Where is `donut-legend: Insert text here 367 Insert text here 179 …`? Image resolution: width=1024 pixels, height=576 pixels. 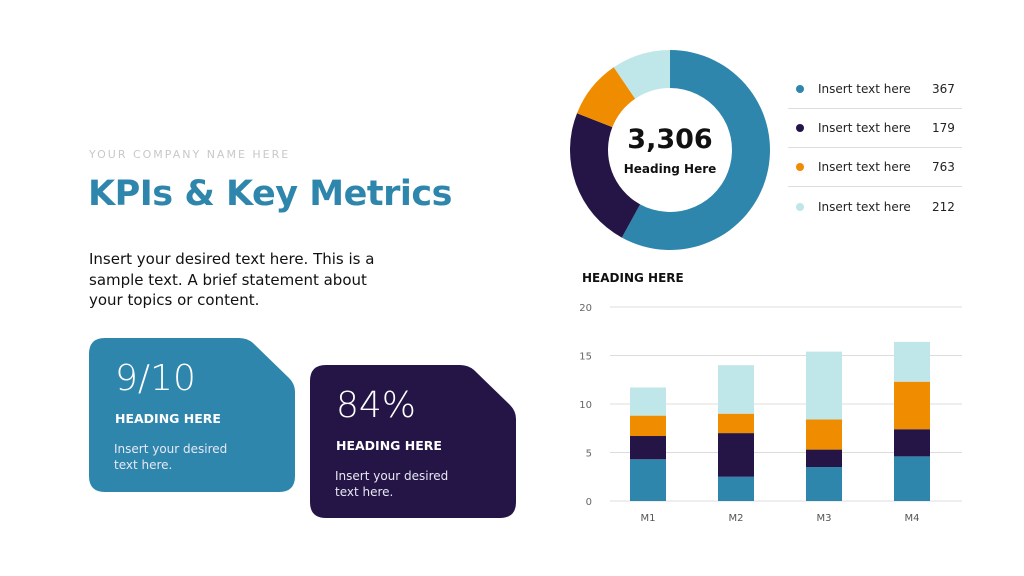 donut-legend: Insert text here 367 Insert text here 179 … is located at coordinates (875, 148).